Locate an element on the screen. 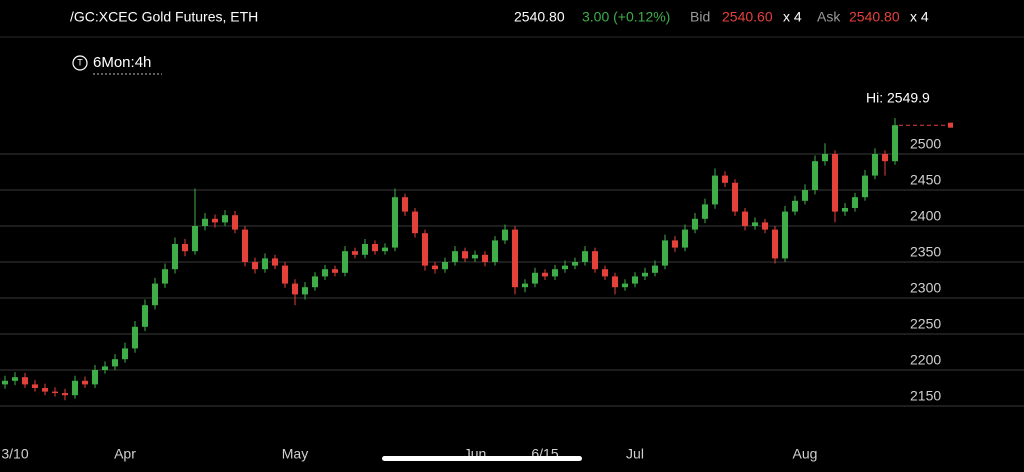  ask-size: x 4 is located at coordinates (919, 17).